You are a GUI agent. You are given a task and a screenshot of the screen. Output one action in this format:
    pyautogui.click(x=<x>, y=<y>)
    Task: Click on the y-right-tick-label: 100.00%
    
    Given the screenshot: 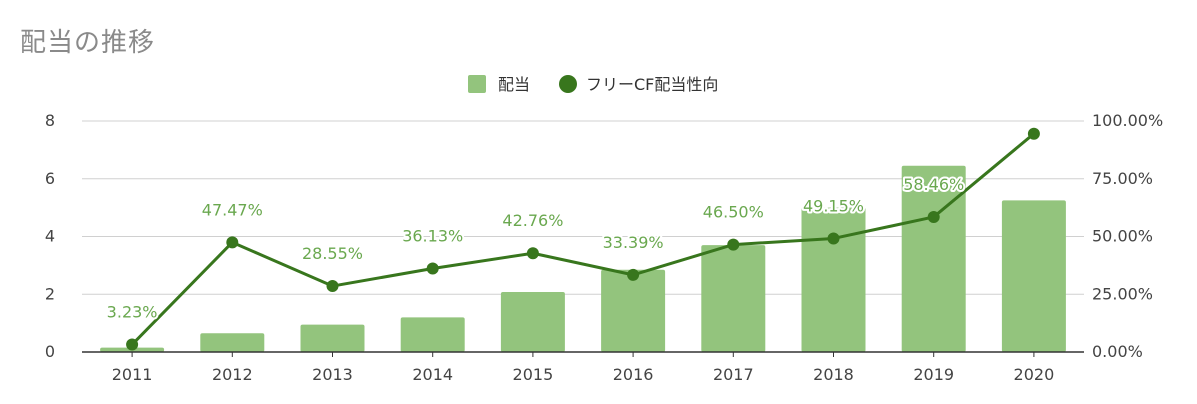 What is the action you would take?
    pyautogui.click(x=1127, y=120)
    